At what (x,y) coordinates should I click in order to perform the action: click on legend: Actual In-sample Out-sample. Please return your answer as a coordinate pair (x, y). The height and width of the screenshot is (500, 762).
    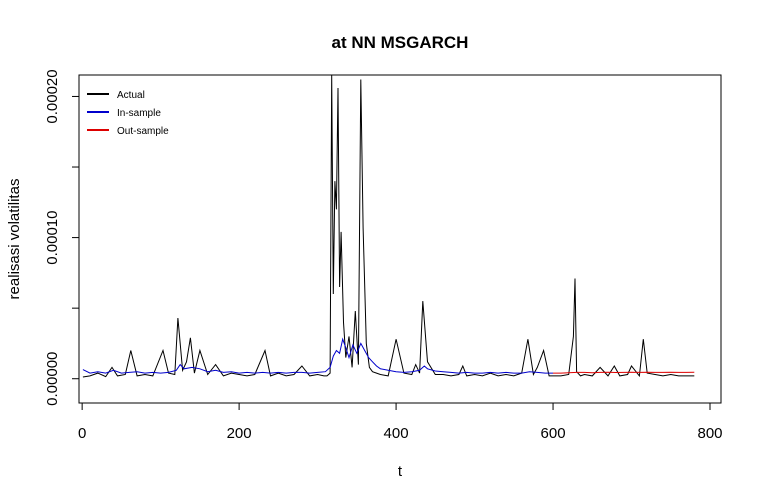
    Looking at the image, I should click on (128, 113).